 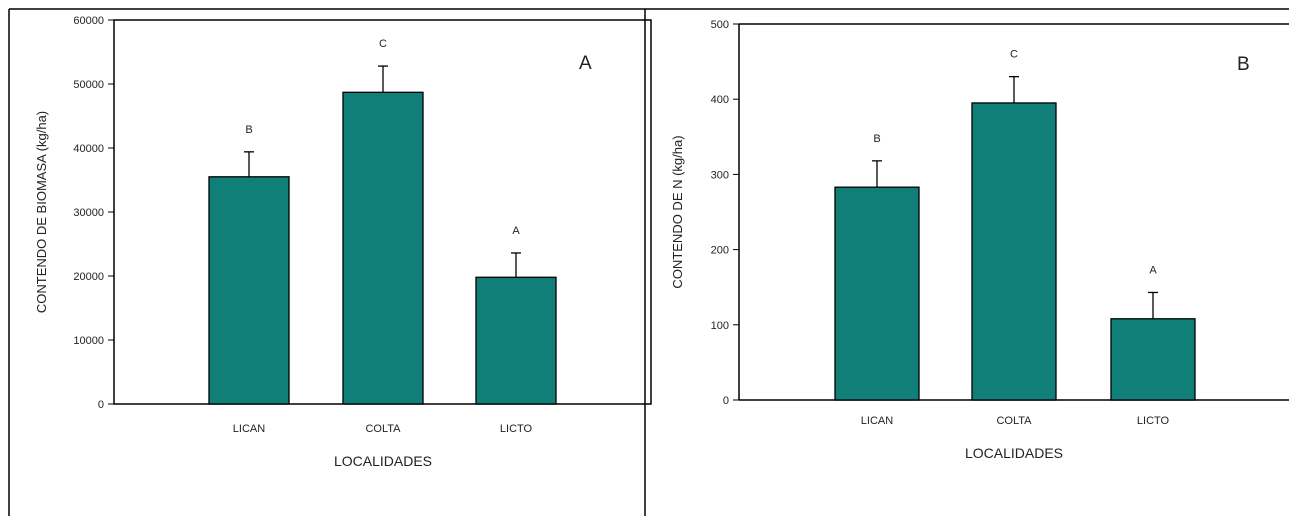 What do you see at coordinates (88, 277) in the screenshot?
I see `panel-a-y-tick-label: 20000` at bounding box center [88, 277].